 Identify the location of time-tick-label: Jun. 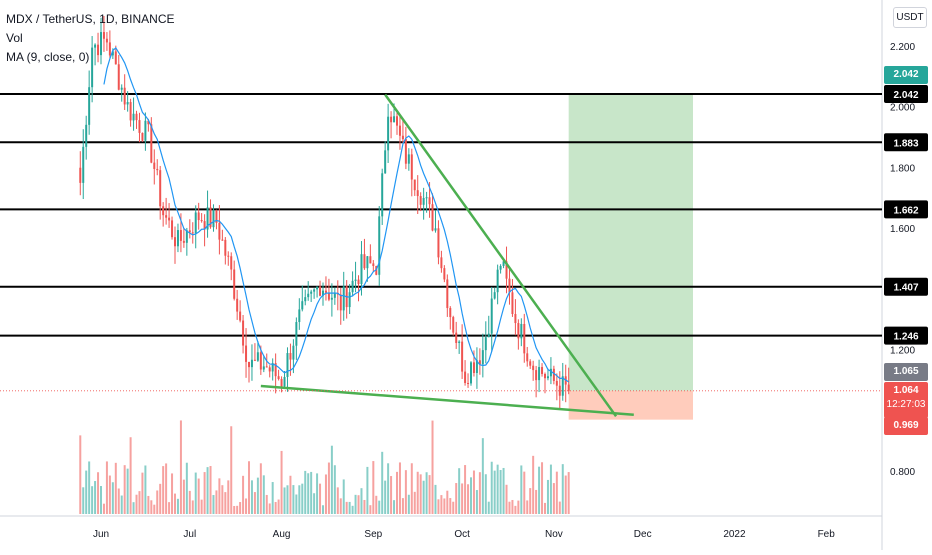
(101, 534).